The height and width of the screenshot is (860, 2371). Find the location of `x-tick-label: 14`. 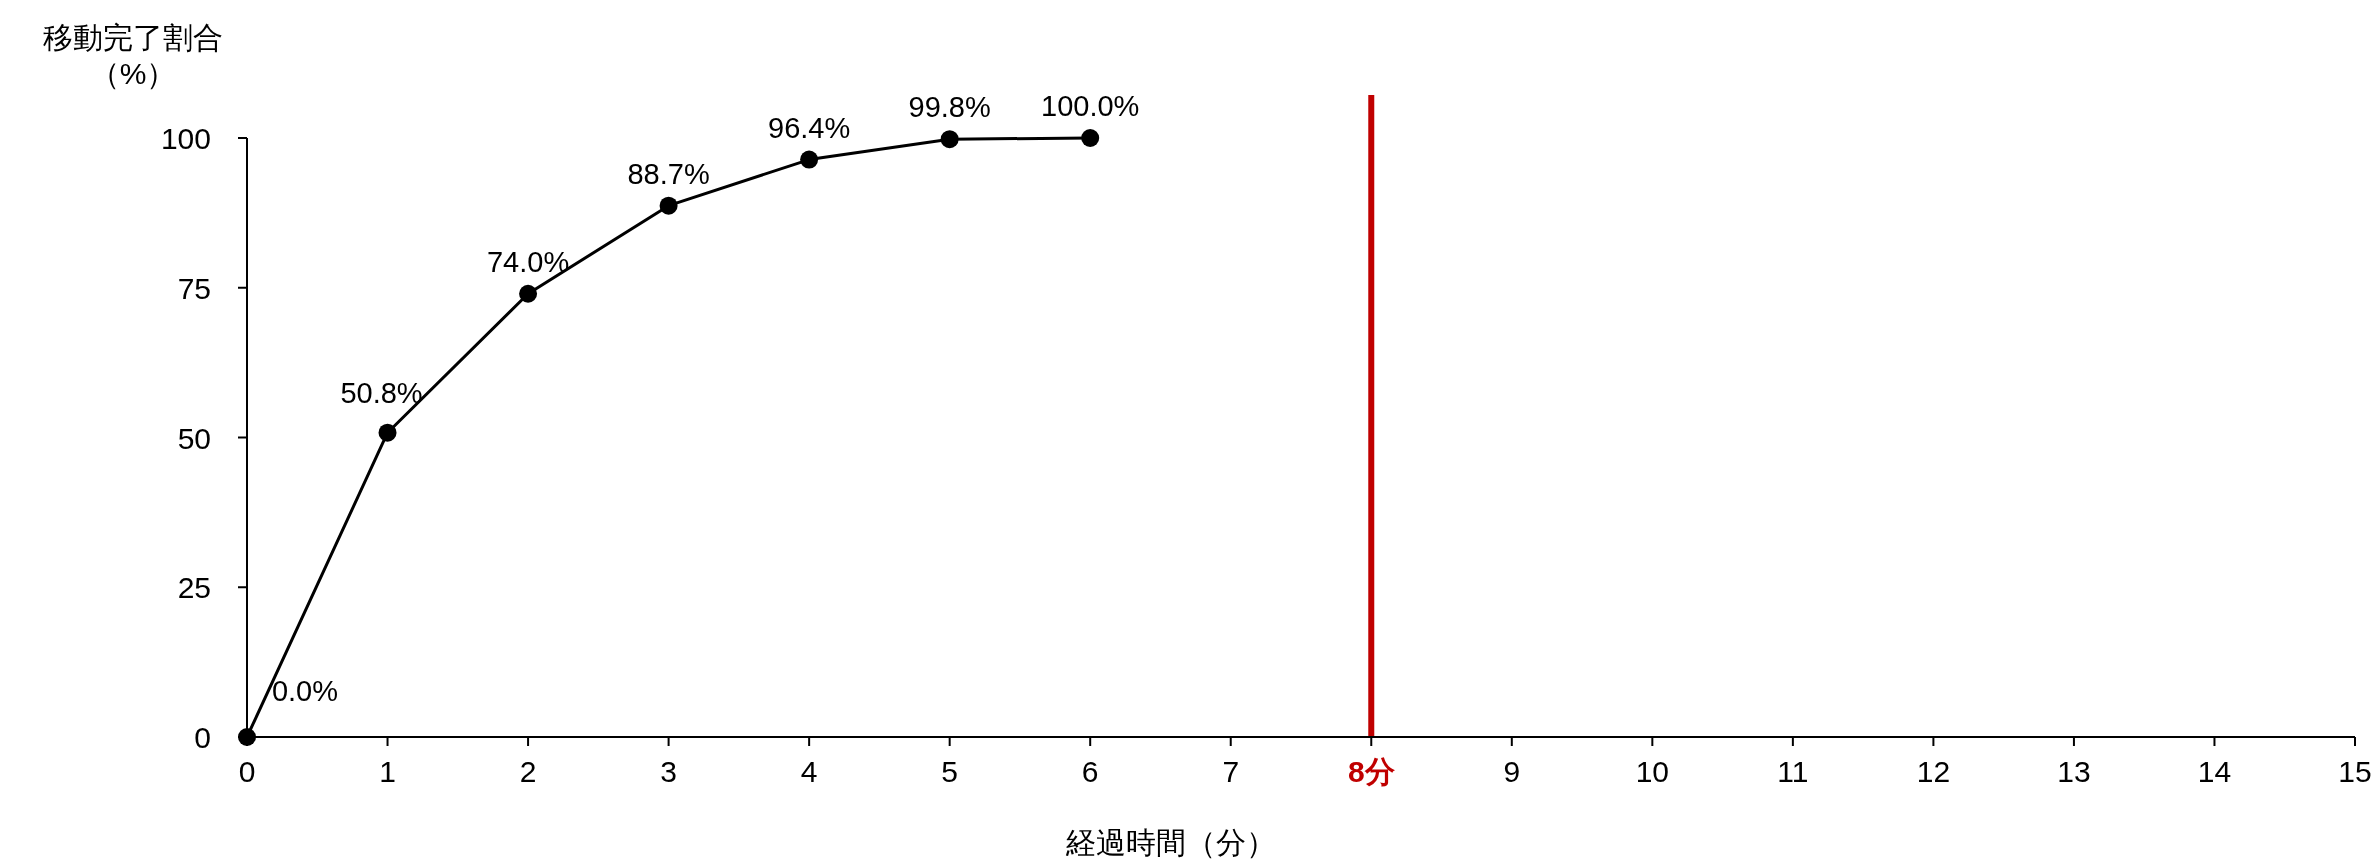

x-tick-label: 14 is located at coordinates (2214, 771).